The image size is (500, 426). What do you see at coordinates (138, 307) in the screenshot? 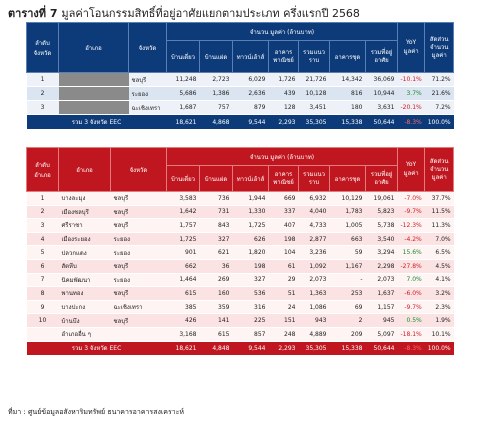
I see `province-cell: ฉะเชิงเทรา` at bounding box center [138, 307].